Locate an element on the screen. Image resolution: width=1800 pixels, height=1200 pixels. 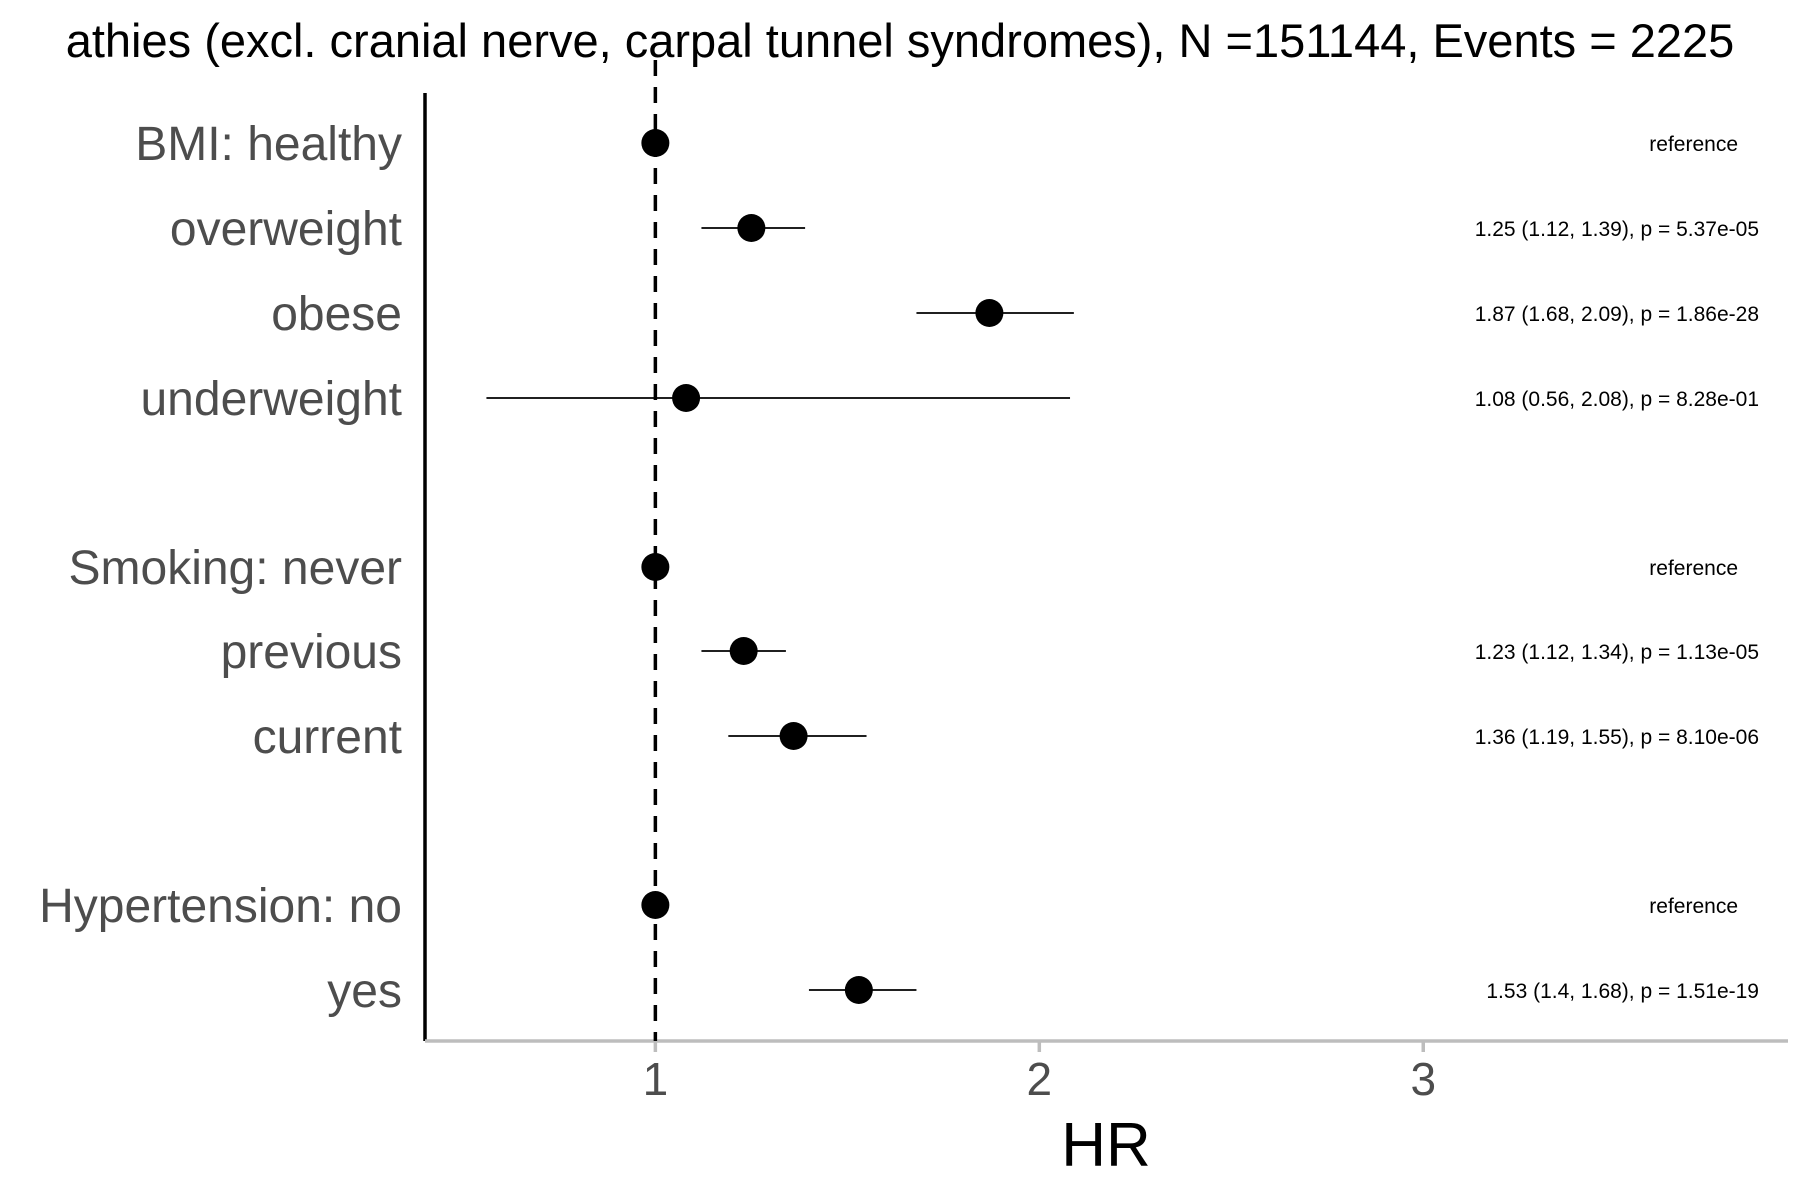
x-tick-label: 2 is located at coordinates (1040, 1079).